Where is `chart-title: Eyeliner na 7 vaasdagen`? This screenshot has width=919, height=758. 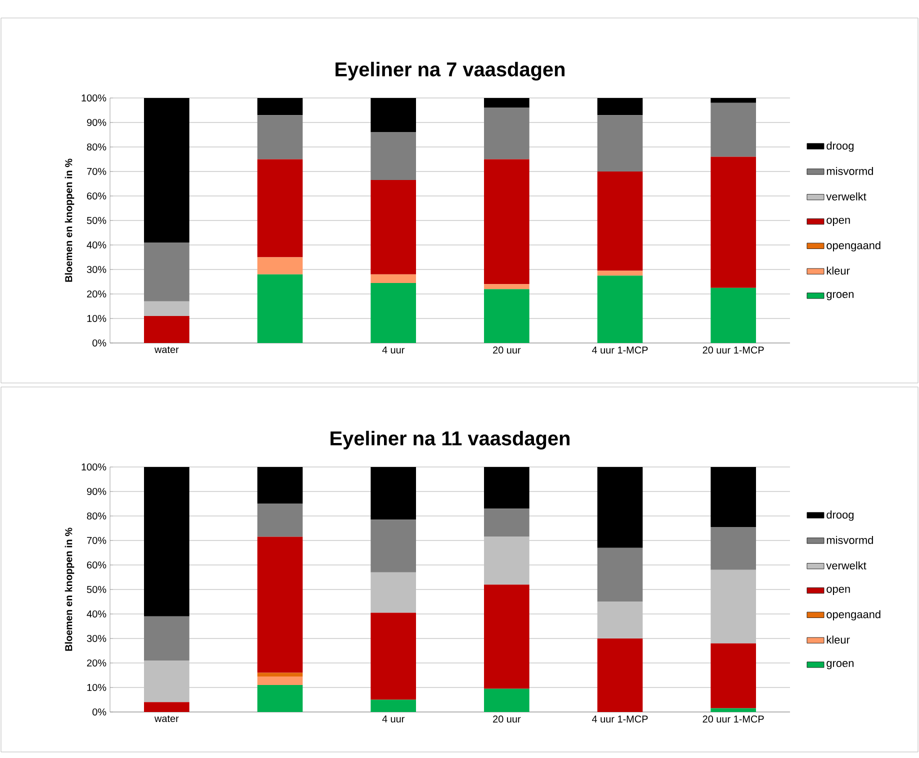 chart-title: Eyeliner na 7 vaasdagen is located at coordinates (450, 71).